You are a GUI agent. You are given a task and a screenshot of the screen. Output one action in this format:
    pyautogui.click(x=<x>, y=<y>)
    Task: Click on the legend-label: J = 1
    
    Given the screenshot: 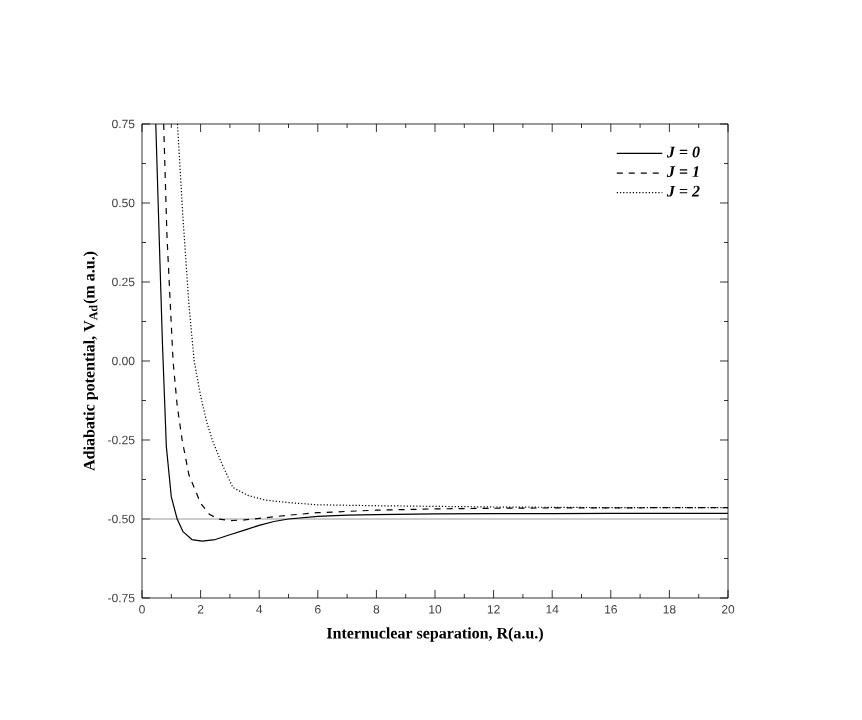 What is the action you would take?
    pyautogui.click(x=682, y=171)
    